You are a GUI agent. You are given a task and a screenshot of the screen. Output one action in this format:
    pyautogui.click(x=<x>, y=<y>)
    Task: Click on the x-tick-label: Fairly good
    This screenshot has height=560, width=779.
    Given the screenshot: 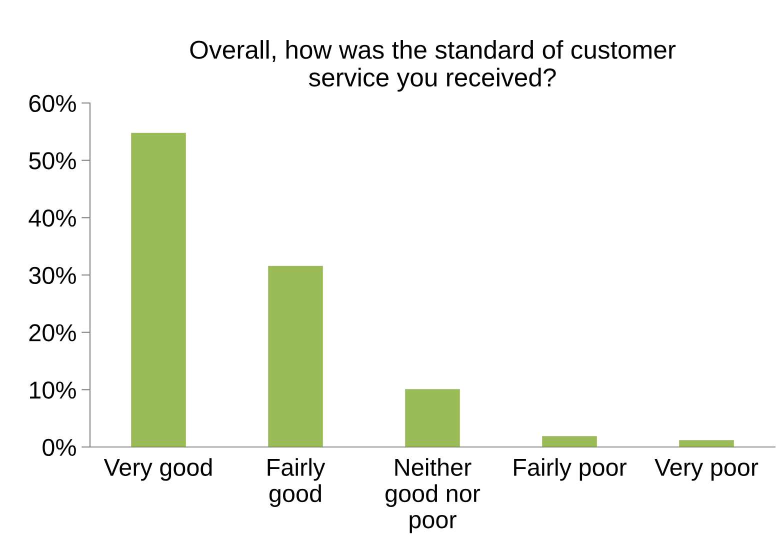 What is the action you would take?
    pyautogui.click(x=297, y=482)
    